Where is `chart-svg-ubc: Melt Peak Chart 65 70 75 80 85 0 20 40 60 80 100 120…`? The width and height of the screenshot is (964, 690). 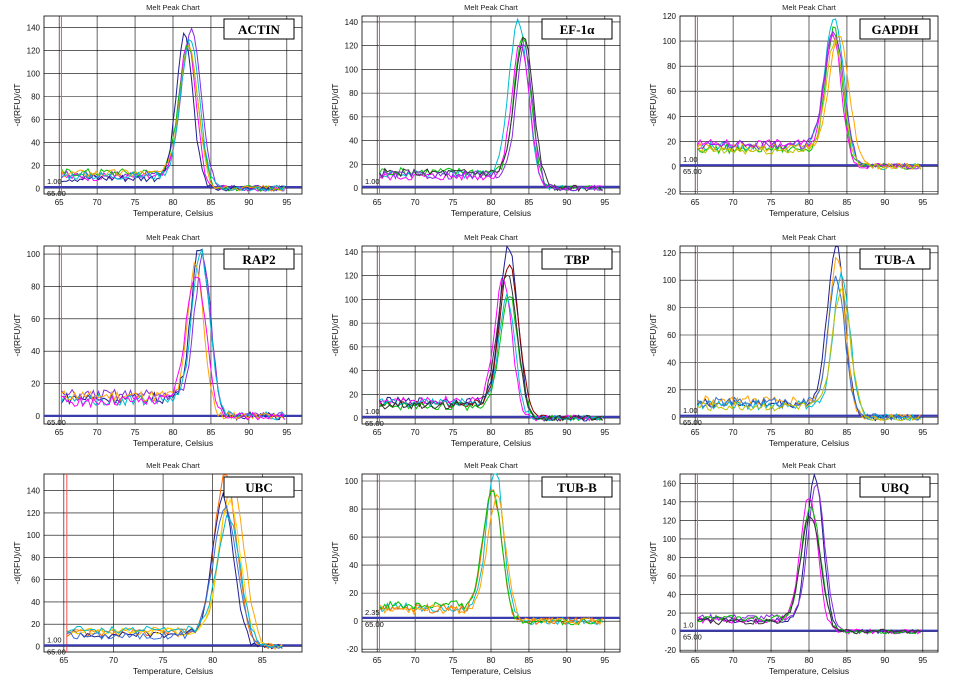
chart-svg-ubc: Melt Peak Chart 65 70 75 80 85 0 20 40 60 80 100 120… is located at coordinates (157, 568).